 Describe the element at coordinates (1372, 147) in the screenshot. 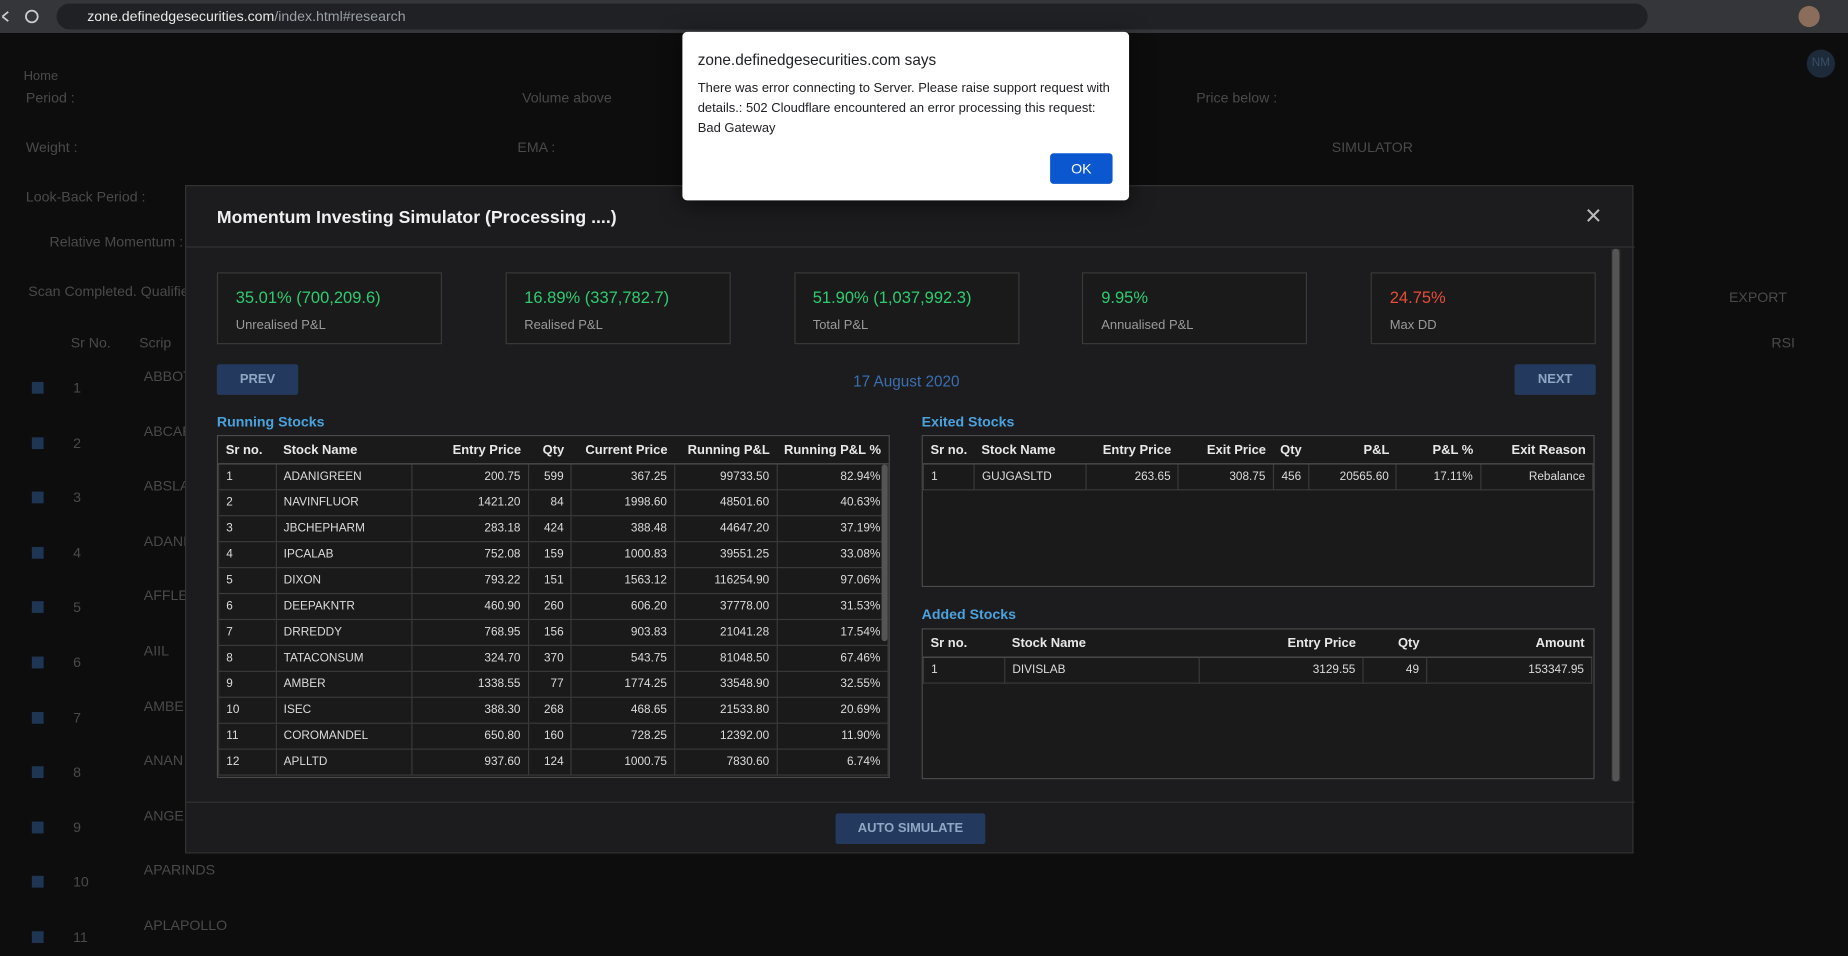

I see `background-label: SIMULATOR` at that location.